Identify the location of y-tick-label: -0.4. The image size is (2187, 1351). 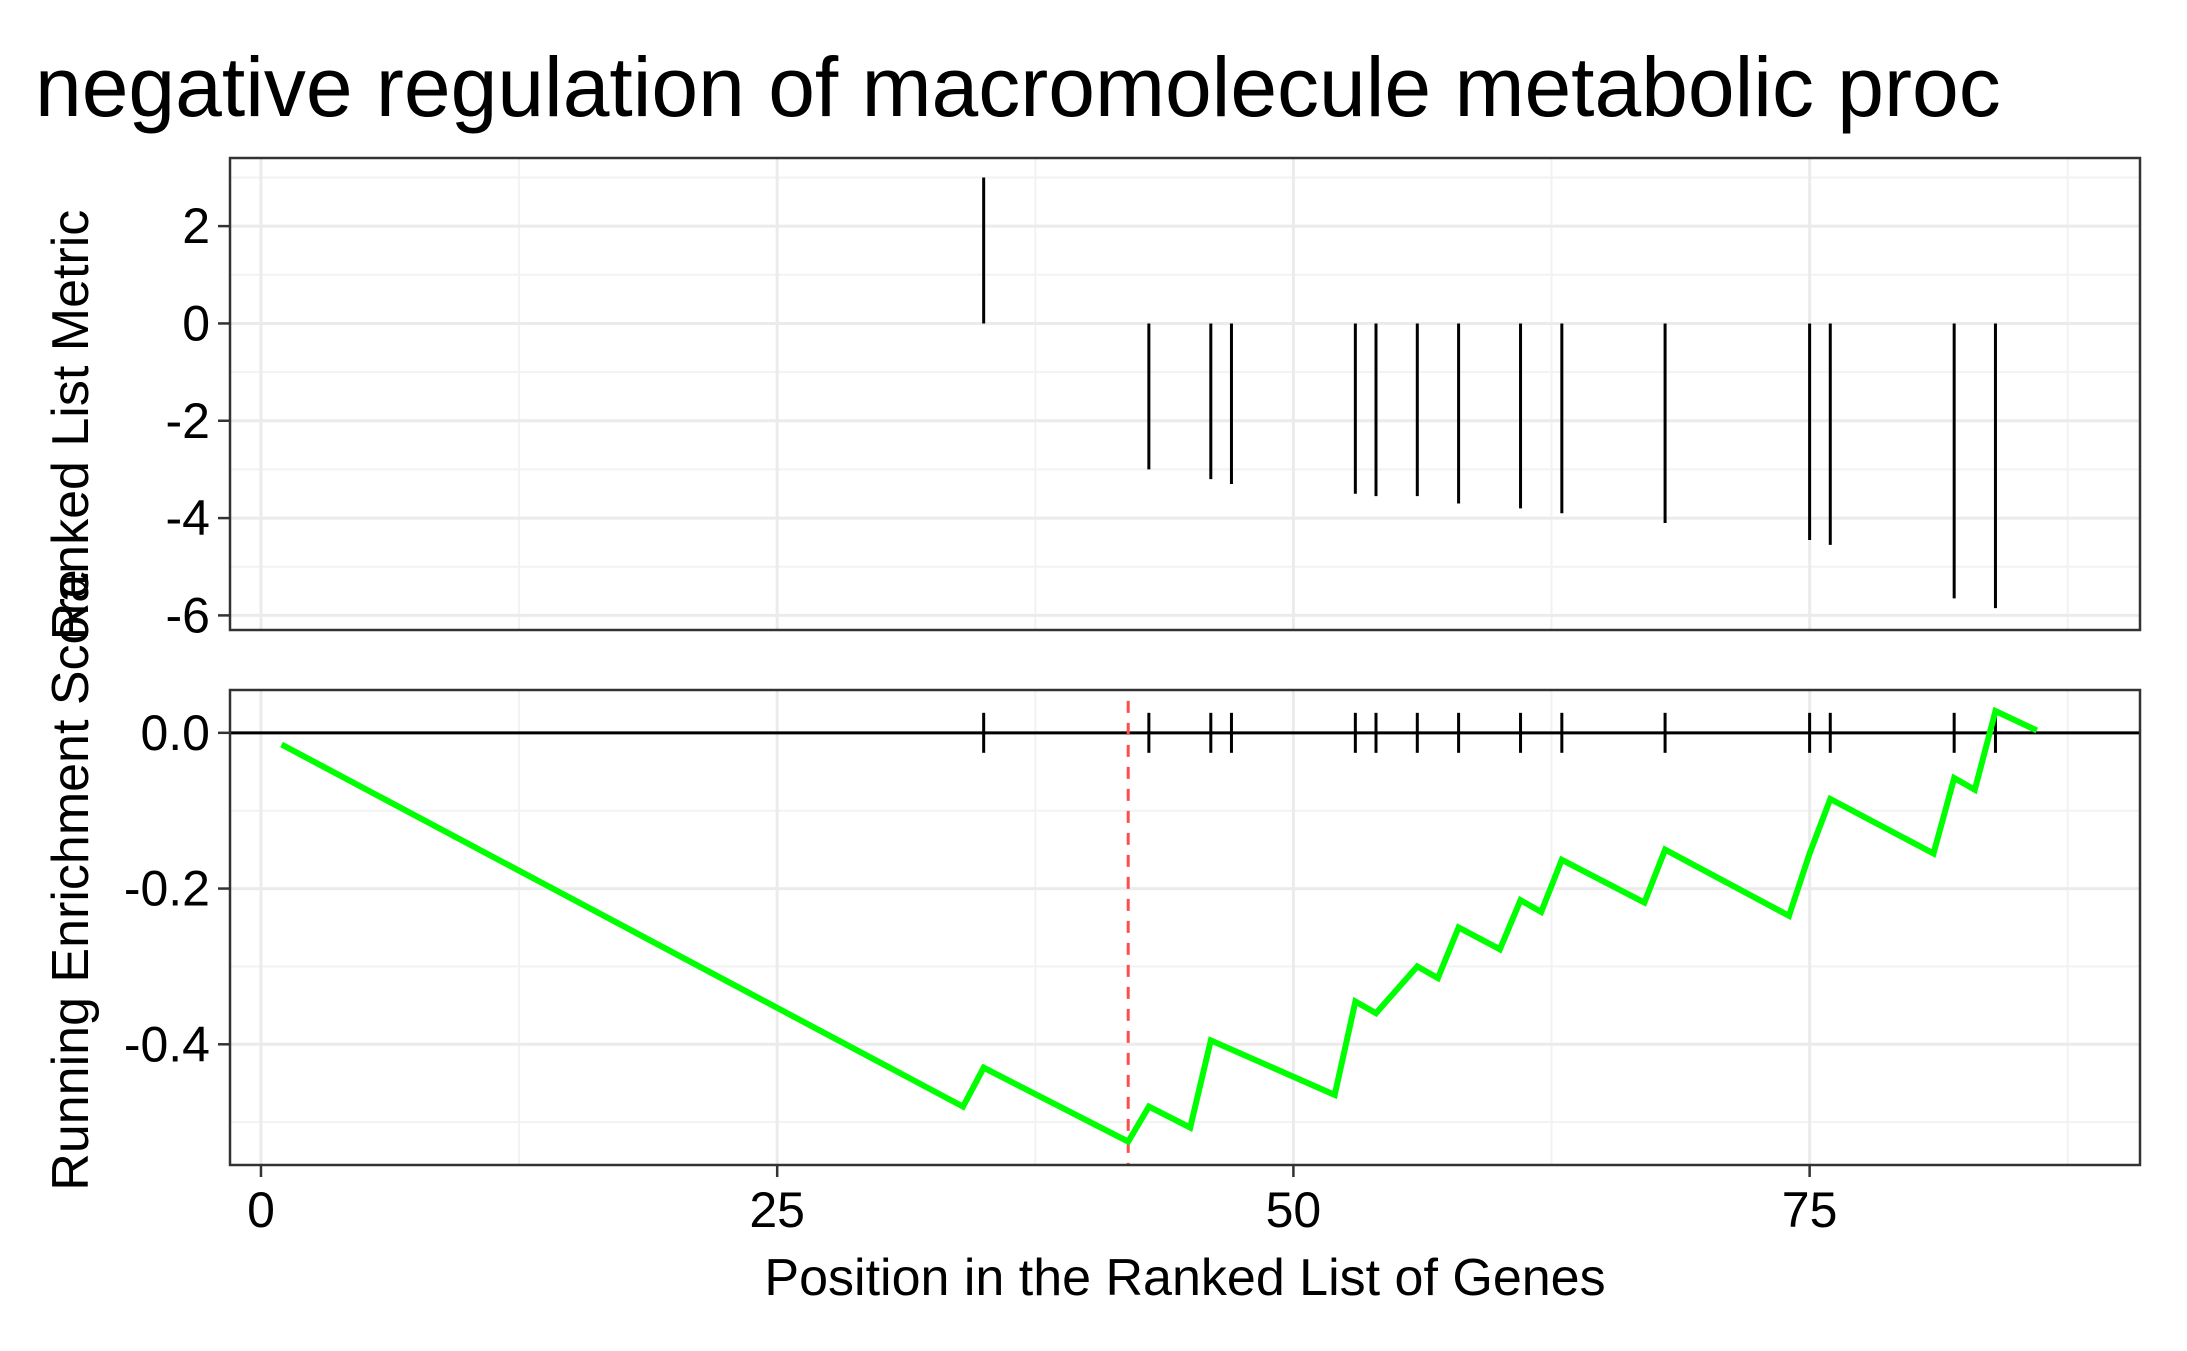
(167, 1044).